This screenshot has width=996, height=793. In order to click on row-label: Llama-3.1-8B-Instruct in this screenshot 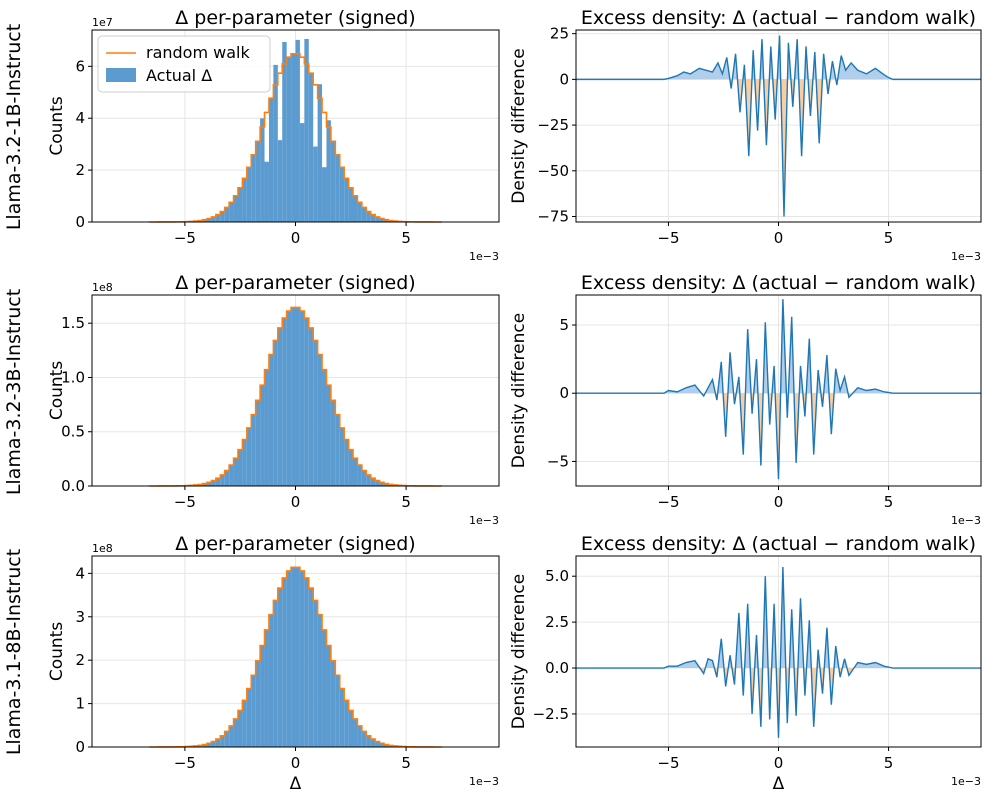, I will do `click(14, 652)`.